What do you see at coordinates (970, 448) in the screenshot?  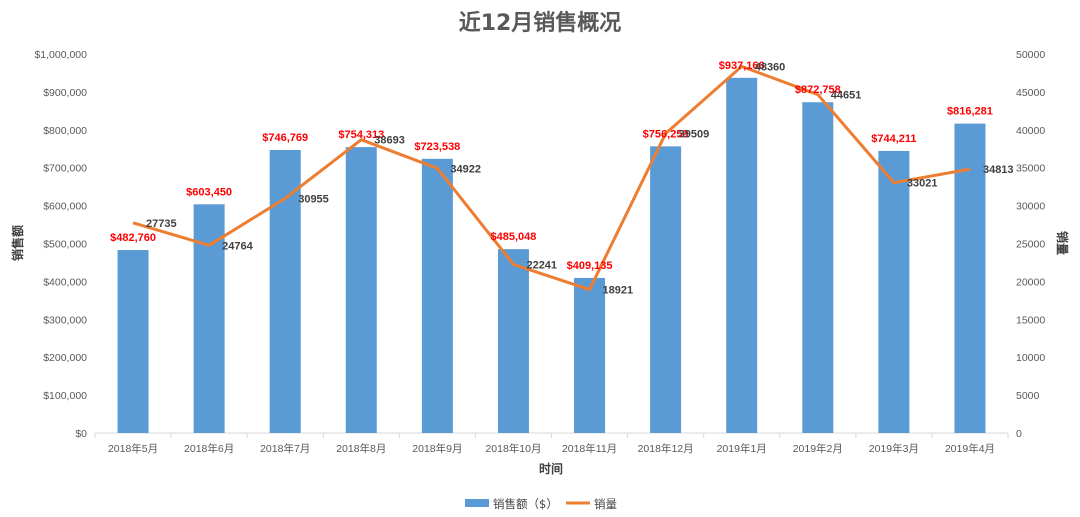 I see `x-tick-label: 2019年4月` at bounding box center [970, 448].